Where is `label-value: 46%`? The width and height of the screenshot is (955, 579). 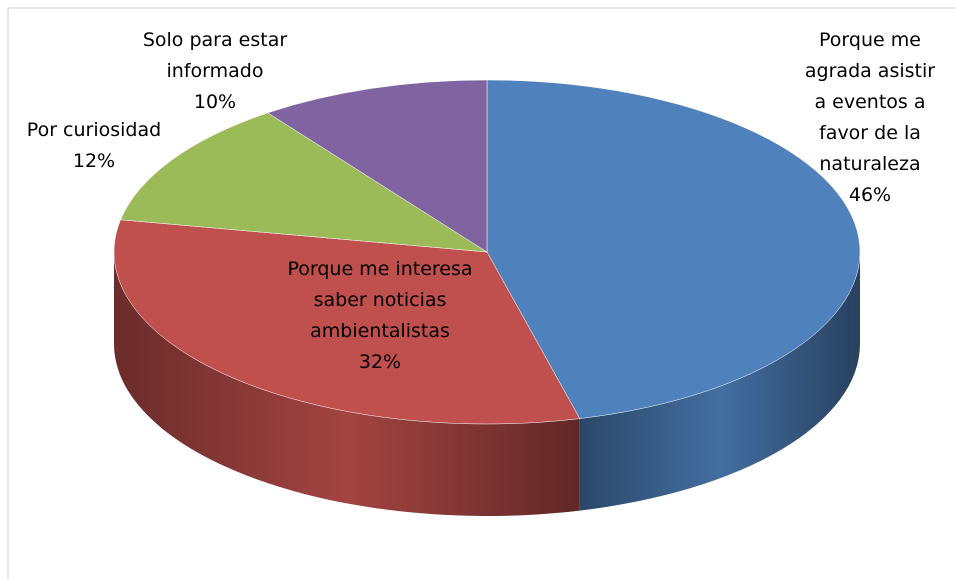 label-value: 46% is located at coordinates (870, 195).